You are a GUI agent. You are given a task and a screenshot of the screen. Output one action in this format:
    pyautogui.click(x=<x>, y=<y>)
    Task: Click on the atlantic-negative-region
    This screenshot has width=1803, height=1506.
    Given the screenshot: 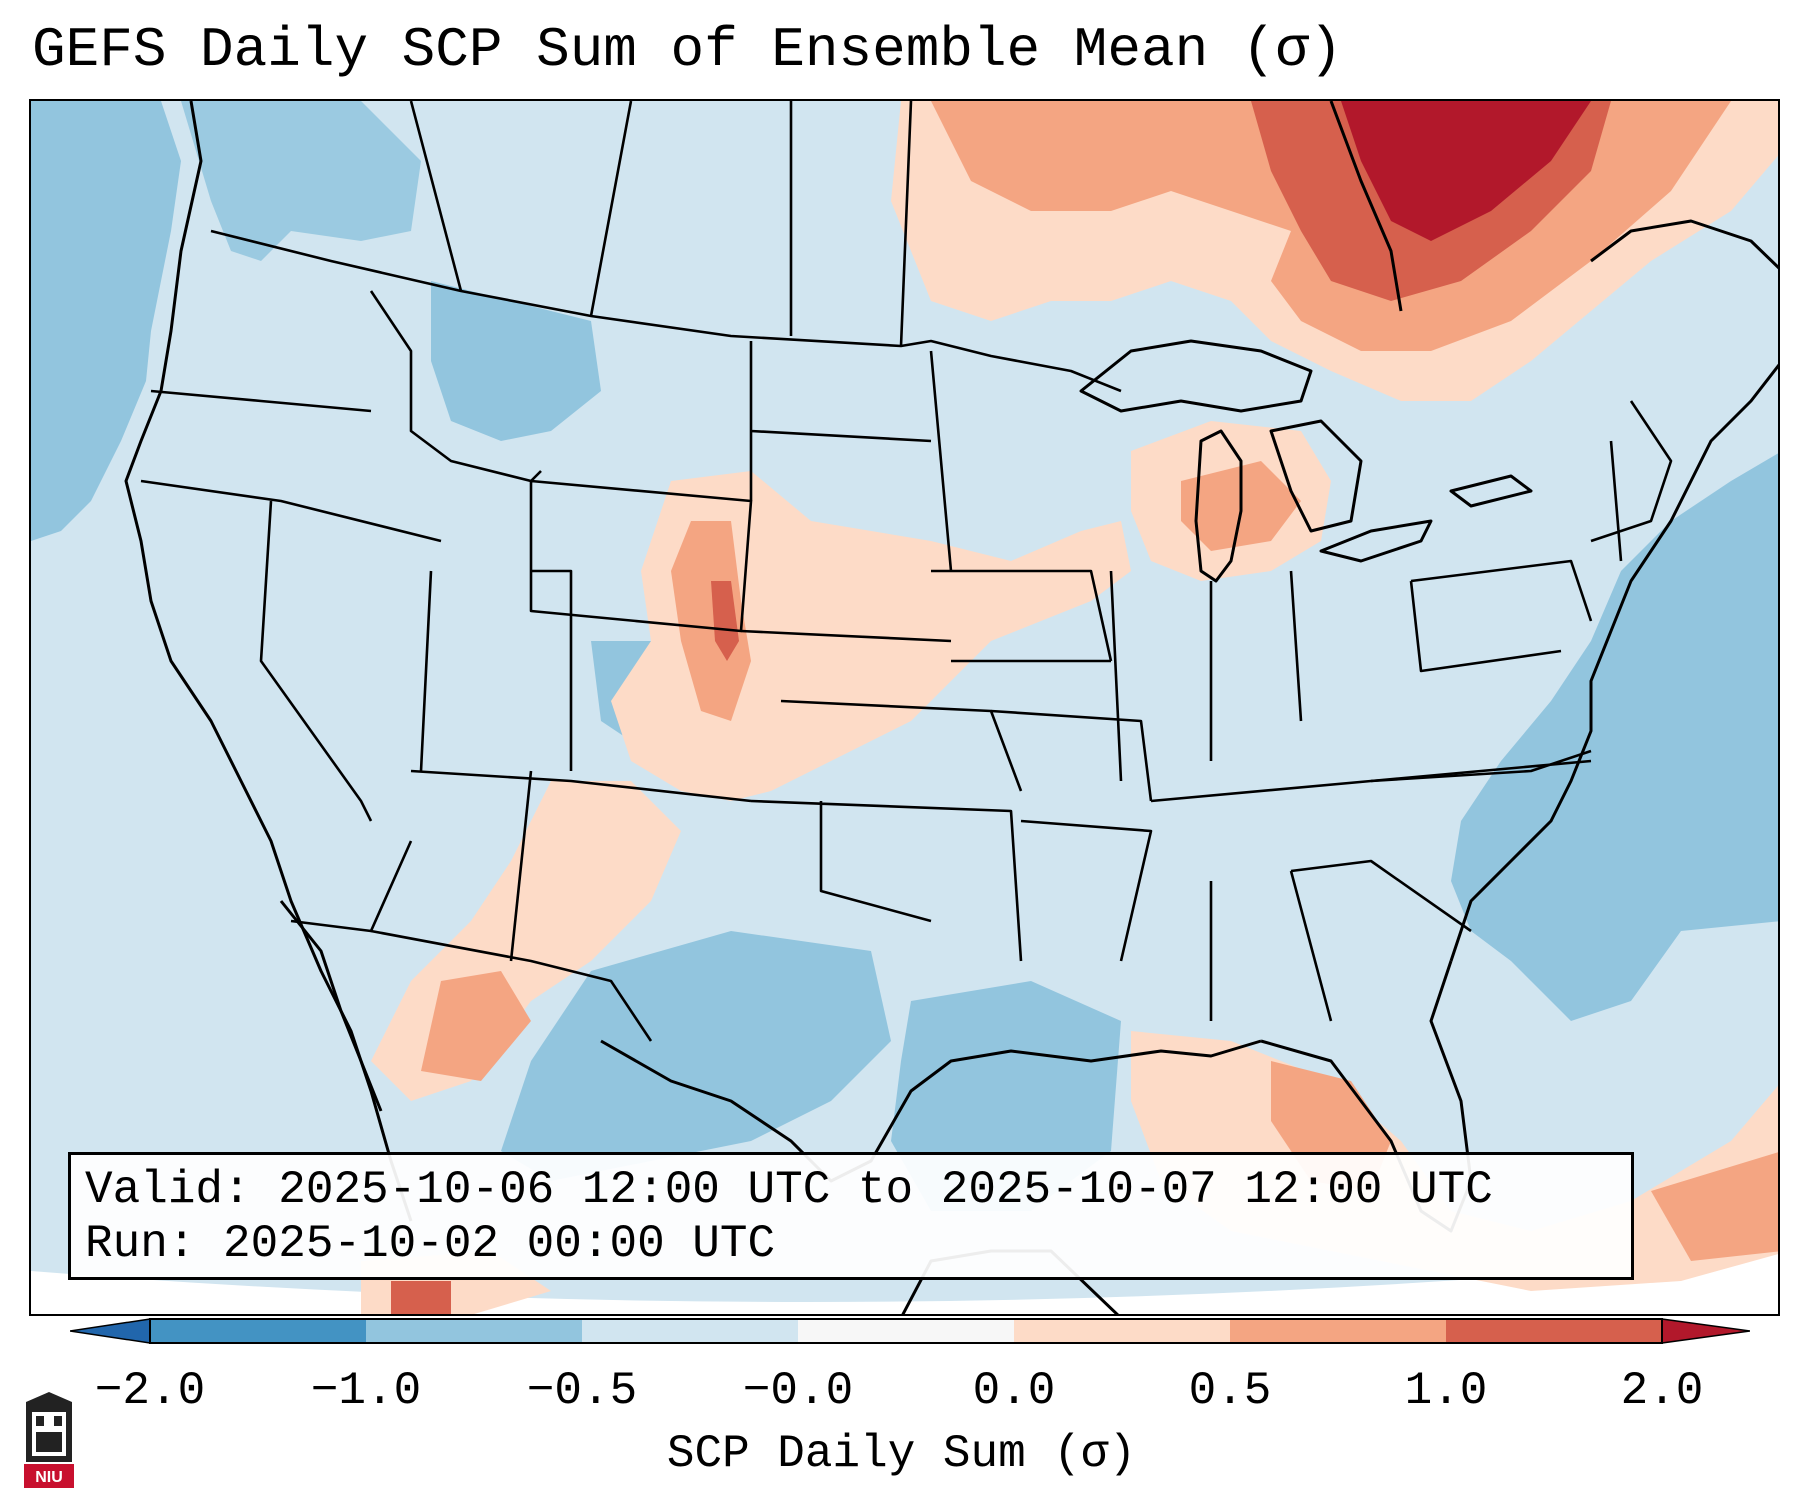 What is the action you would take?
    pyautogui.click(x=1614, y=737)
    